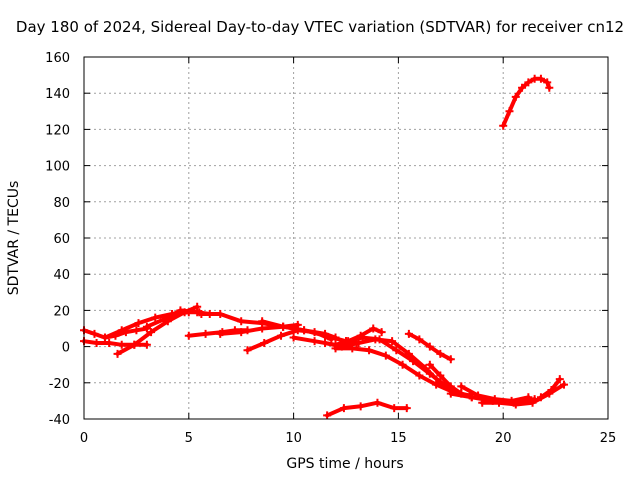  I want to click on x-tick-label-5: 5, so click(189, 438).